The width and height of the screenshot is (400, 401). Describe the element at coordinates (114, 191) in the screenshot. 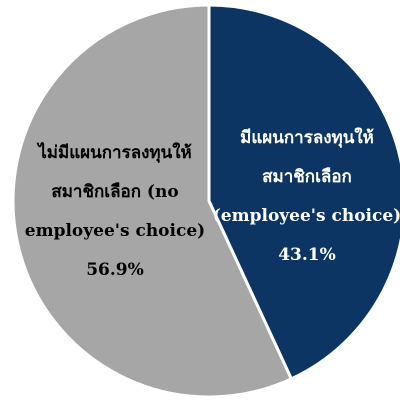

I see `slice-label-line-1-1: สมาชิกเลือก (no` at that location.